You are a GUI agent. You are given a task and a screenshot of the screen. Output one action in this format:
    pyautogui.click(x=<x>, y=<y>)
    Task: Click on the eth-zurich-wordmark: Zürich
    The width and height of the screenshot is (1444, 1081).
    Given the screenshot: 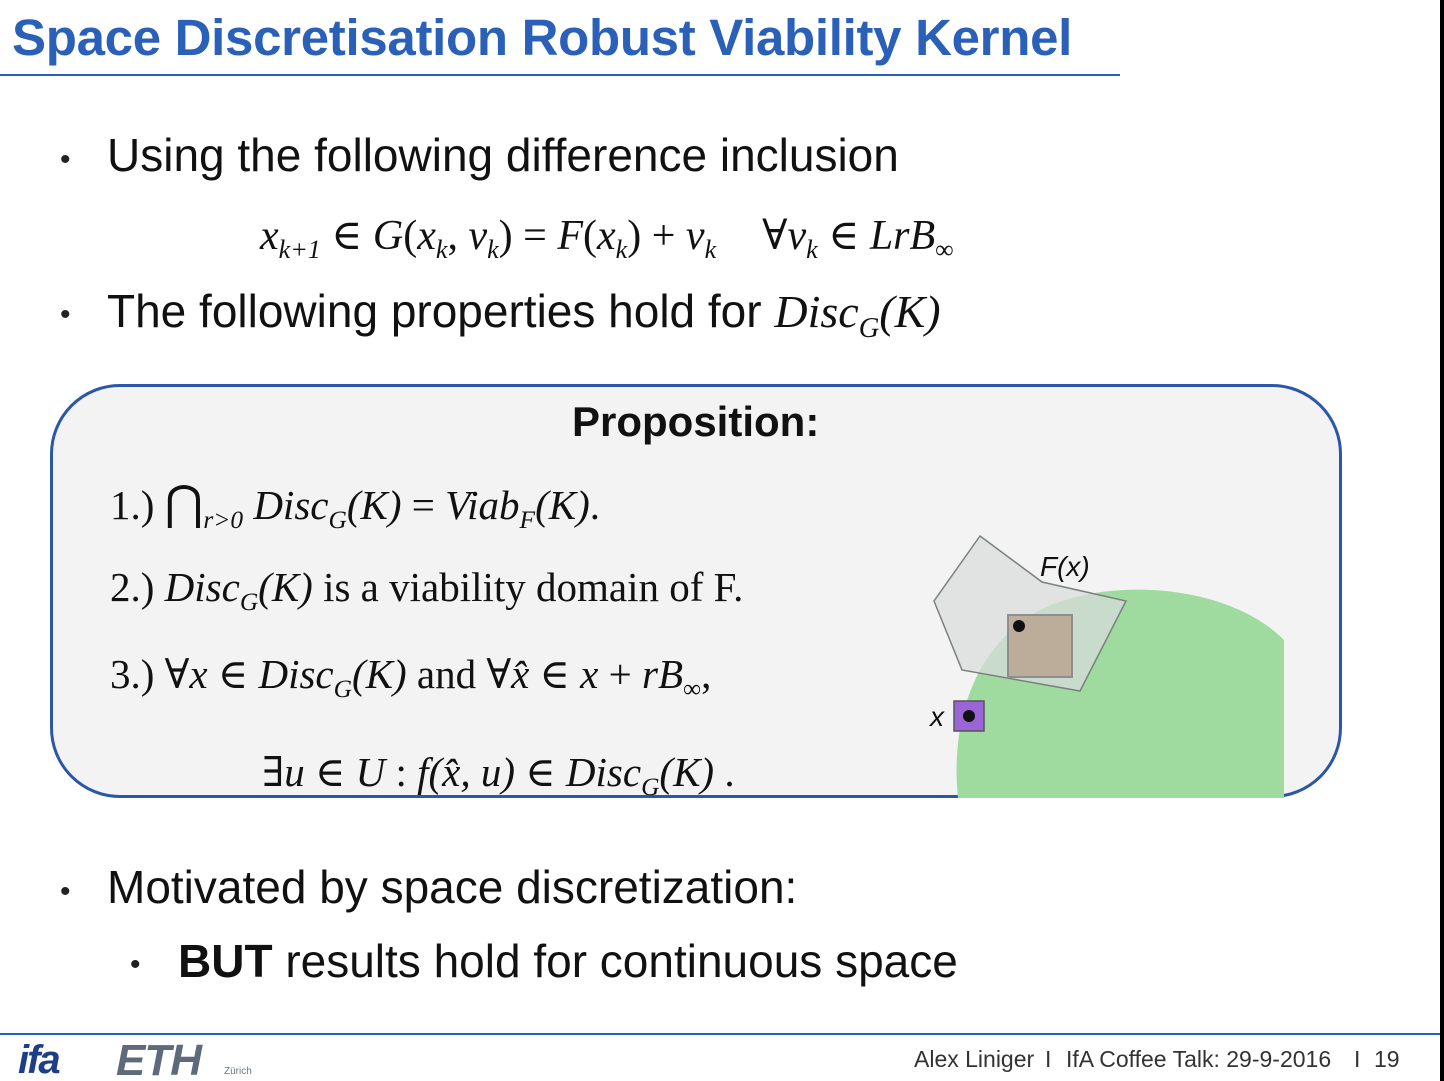 What is the action you would take?
    pyautogui.click(x=238, y=1071)
    